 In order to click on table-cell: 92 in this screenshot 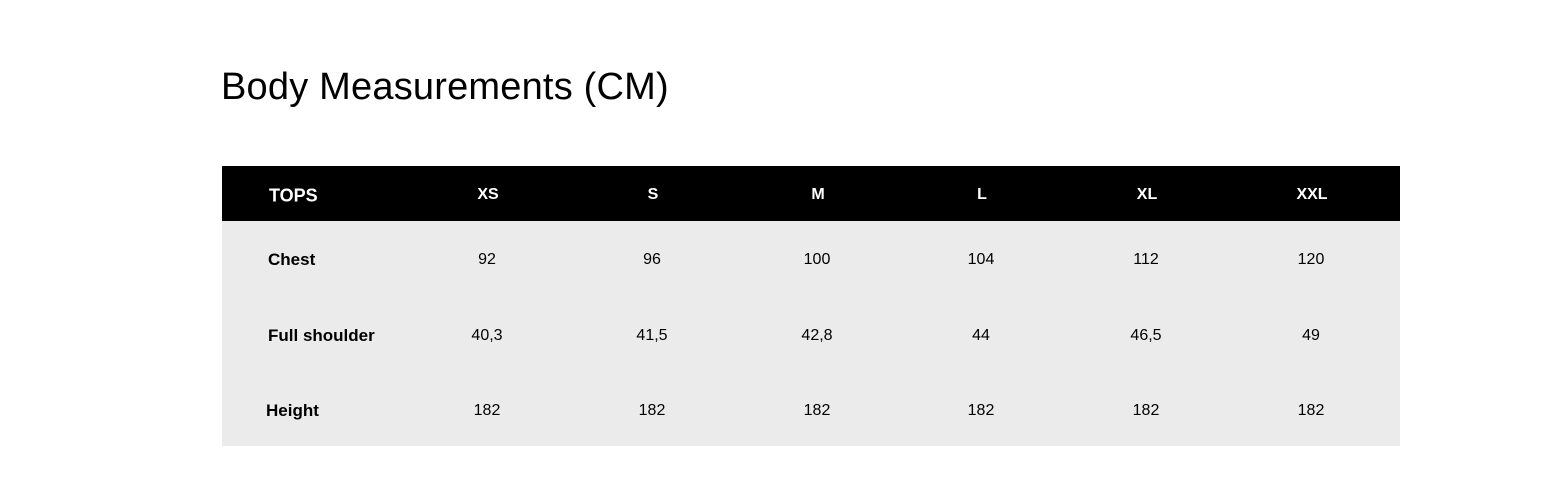, I will do `click(487, 259)`.